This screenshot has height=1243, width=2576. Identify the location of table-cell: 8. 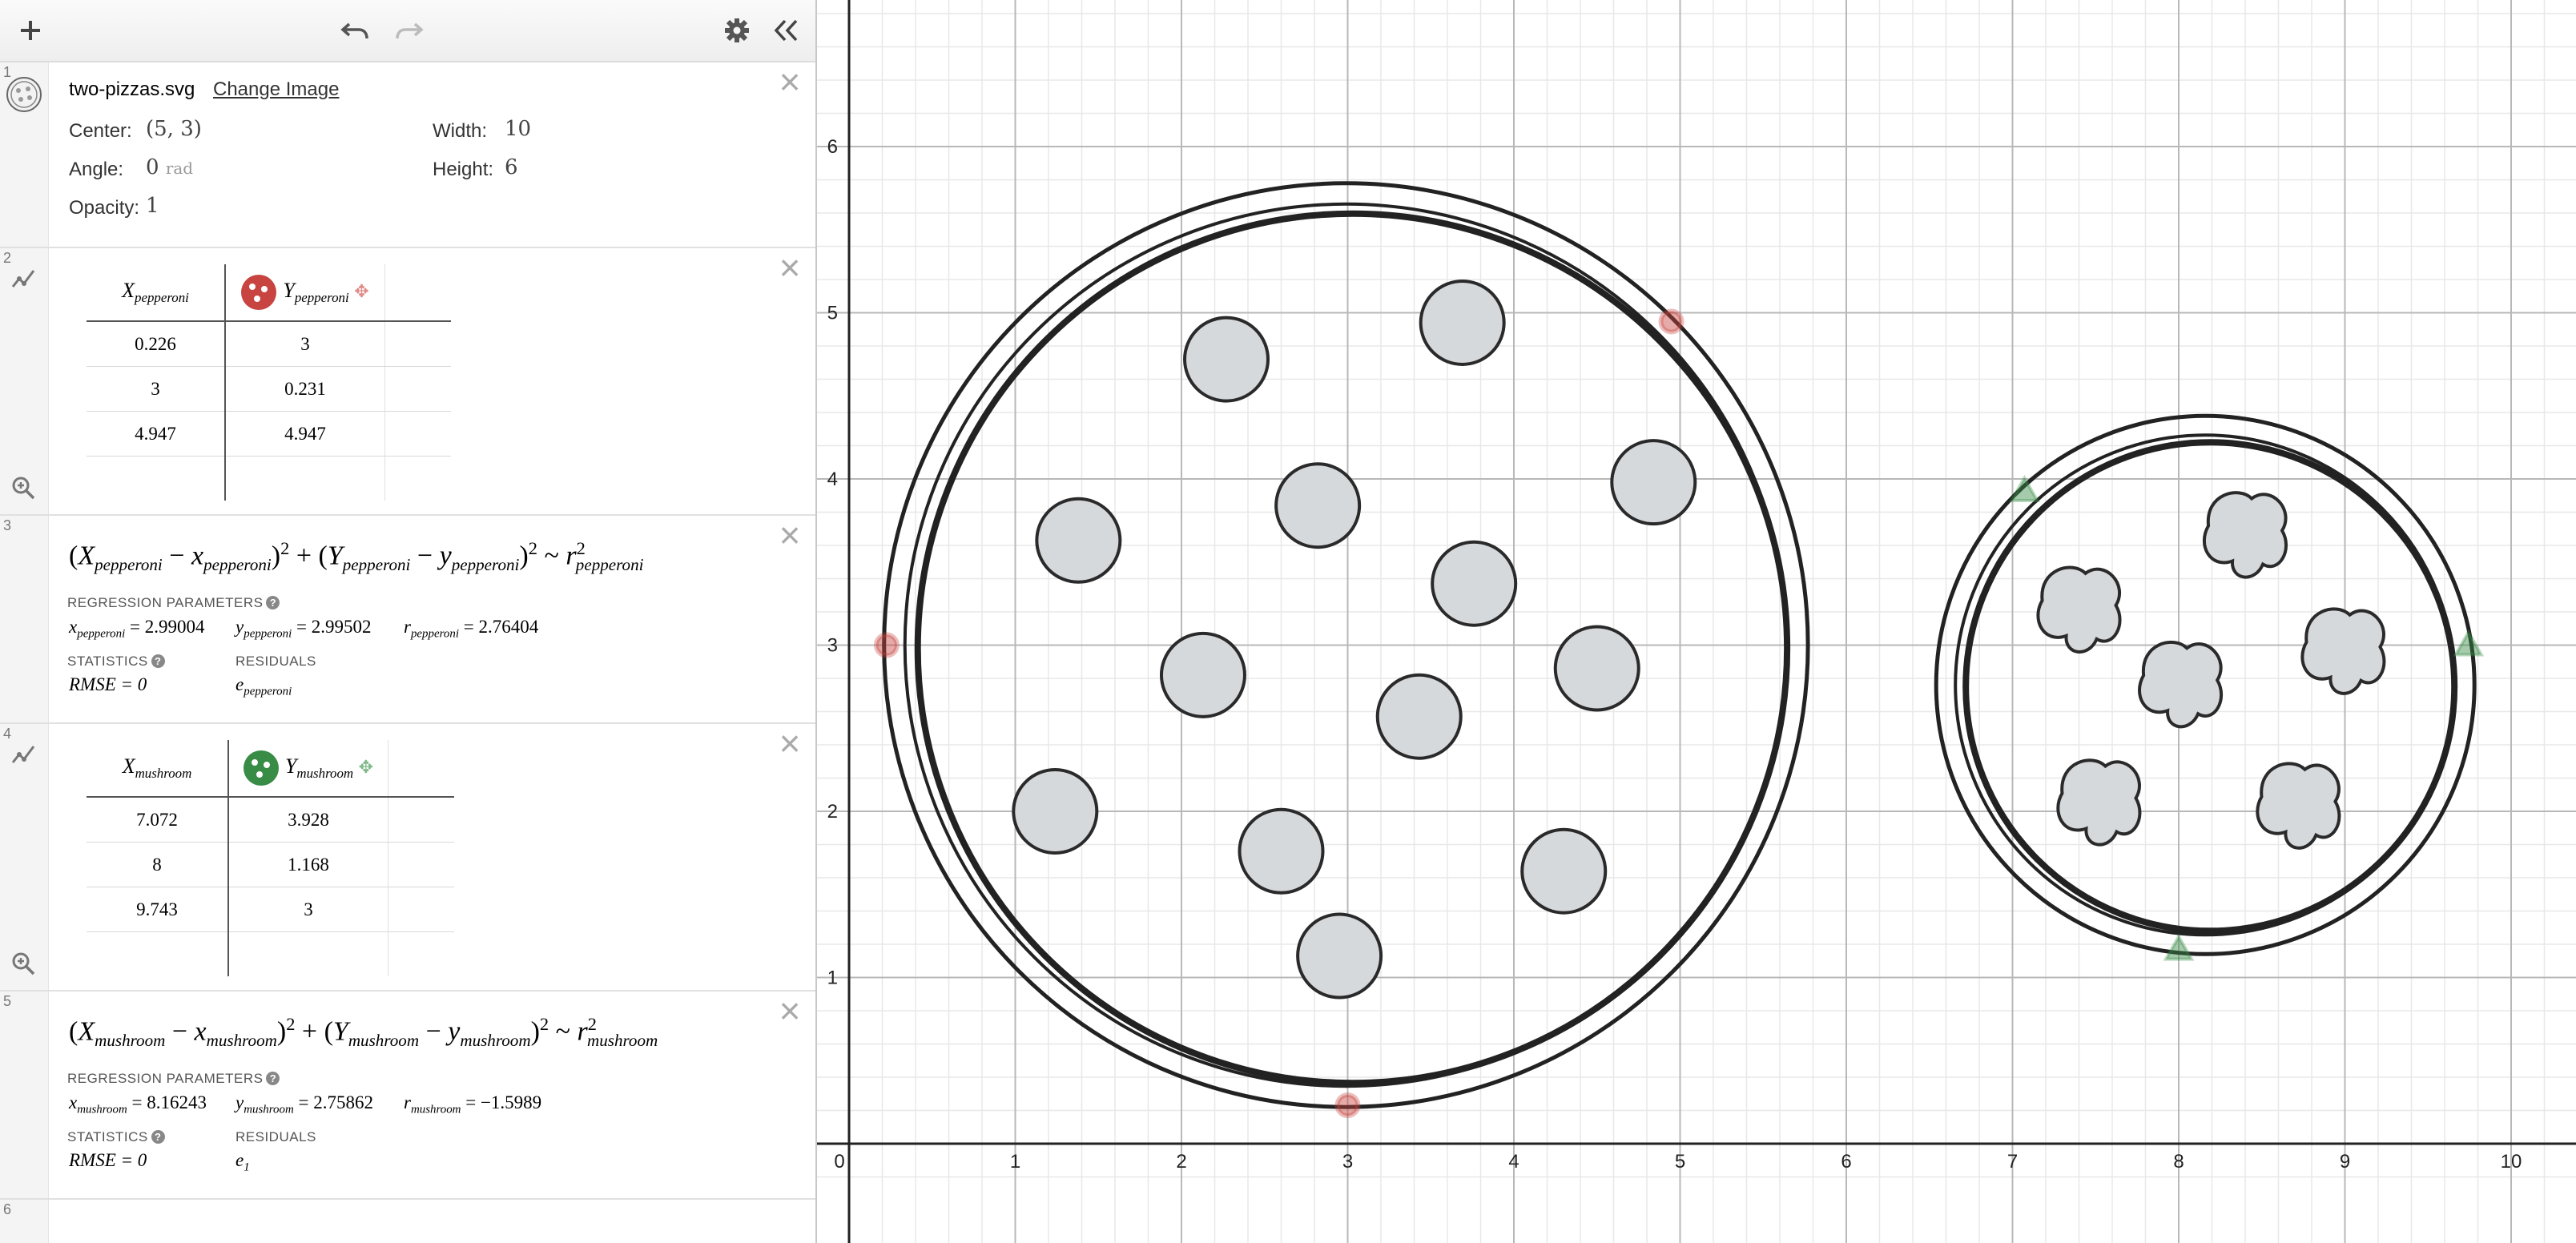
(158, 864).